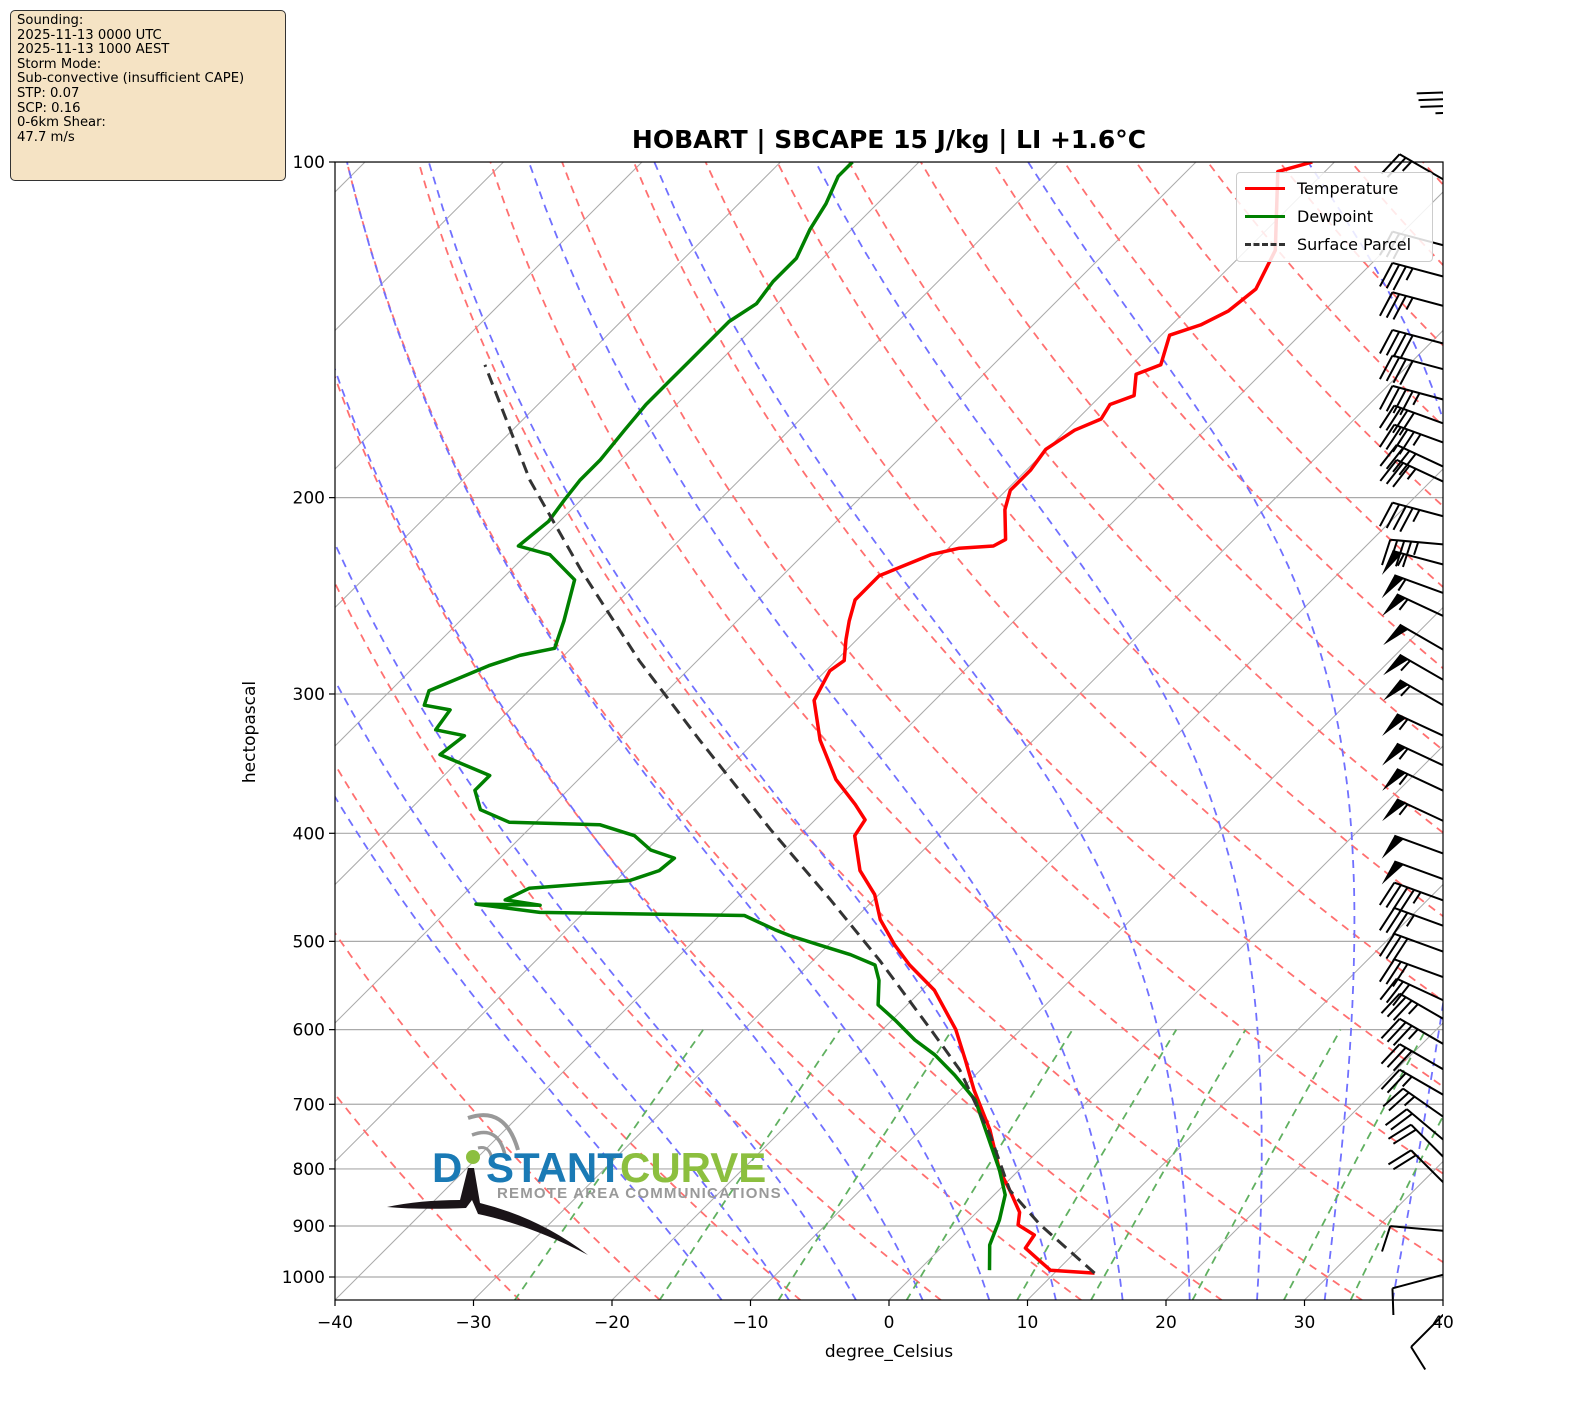 This screenshot has height=1427, width=1590. Describe the element at coordinates (89, 35) in the screenshot. I see `info-line: 2025-11-13 0000 UTC` at that location.